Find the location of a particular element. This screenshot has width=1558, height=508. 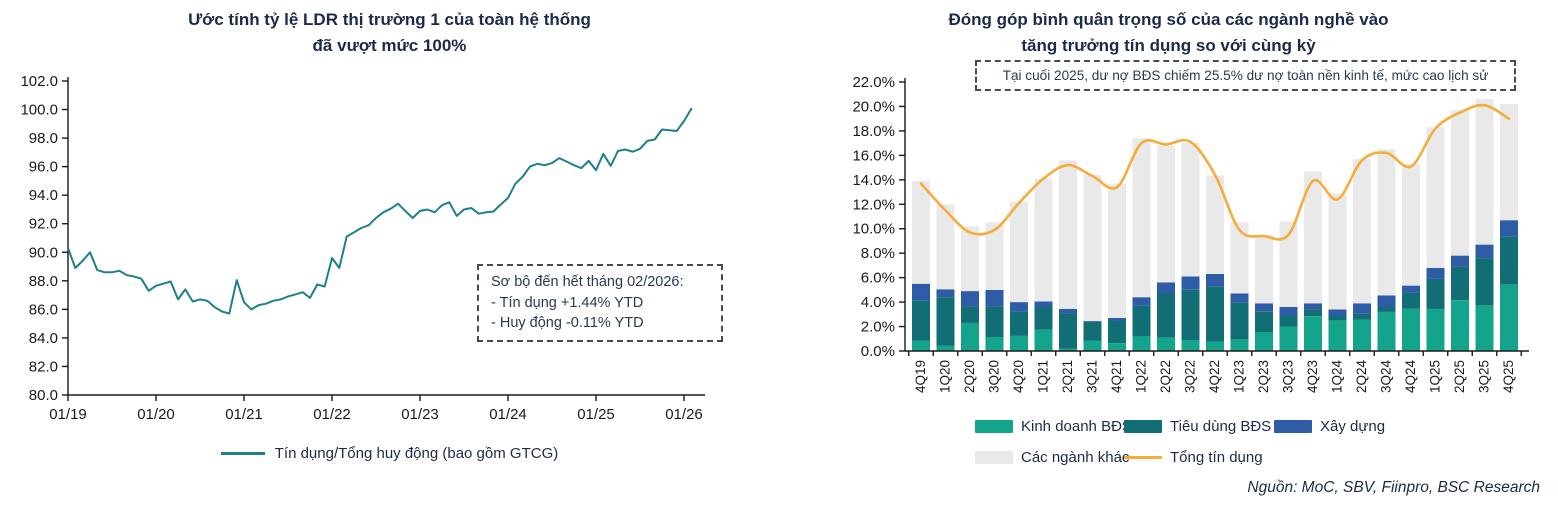

legend-item-kinh-doanh-bds: Kinh doanh BĐS is located at coordinates (1053, 426).